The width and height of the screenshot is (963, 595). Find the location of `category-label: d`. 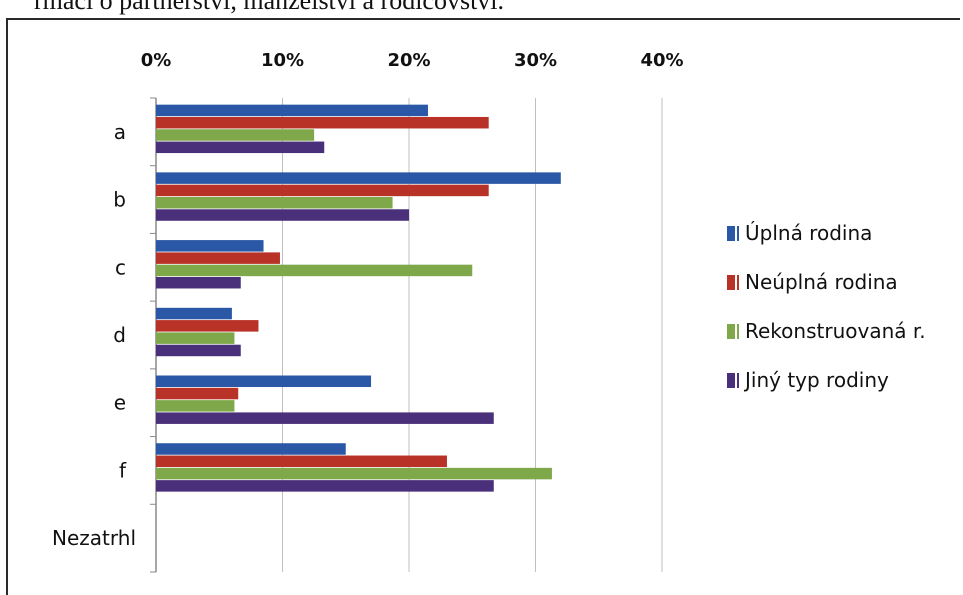

category-label: d is located at coordinates (119, 335).